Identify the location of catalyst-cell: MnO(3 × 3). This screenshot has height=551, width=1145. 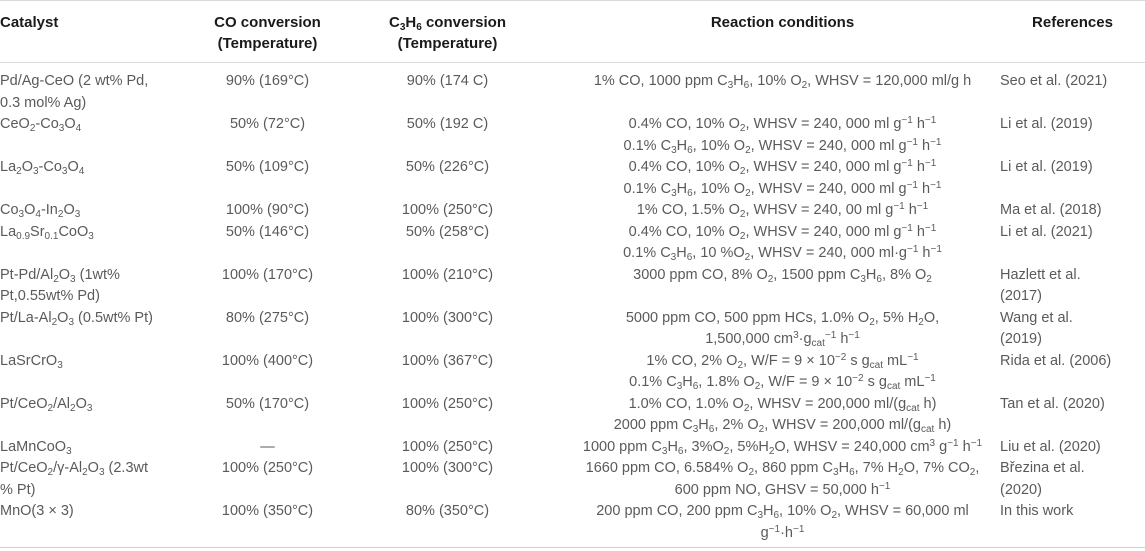
(102, 524).